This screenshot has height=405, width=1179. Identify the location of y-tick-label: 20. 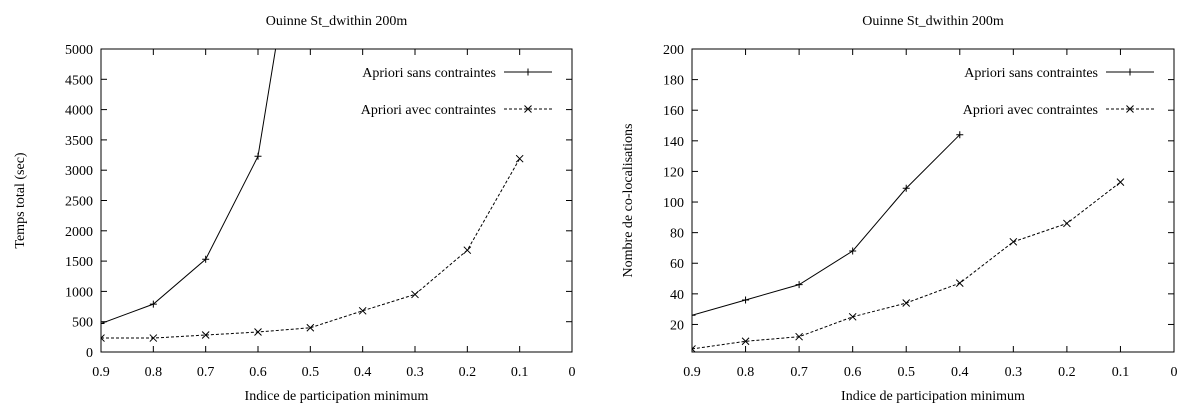
(677, 325).